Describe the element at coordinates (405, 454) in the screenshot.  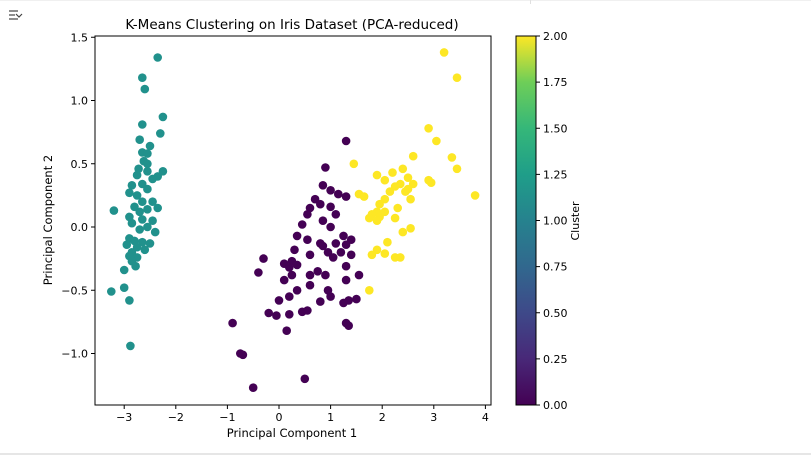
I see `bottom-divider` at that location.